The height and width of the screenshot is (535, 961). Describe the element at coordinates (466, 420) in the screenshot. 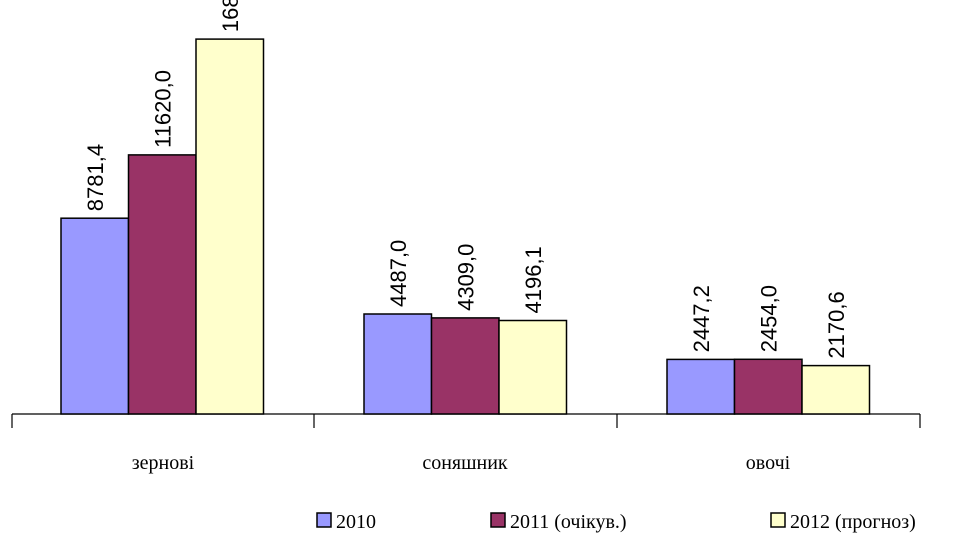

I see `x-axis` at that location.